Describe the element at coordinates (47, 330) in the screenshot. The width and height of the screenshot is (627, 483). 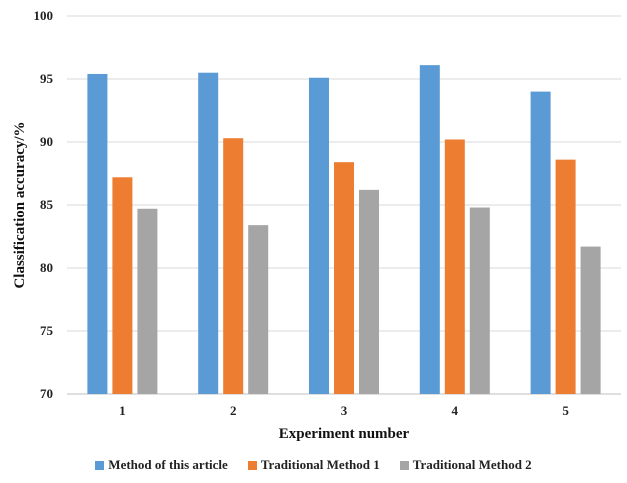
I see `y-tick-label: 75` at that location.